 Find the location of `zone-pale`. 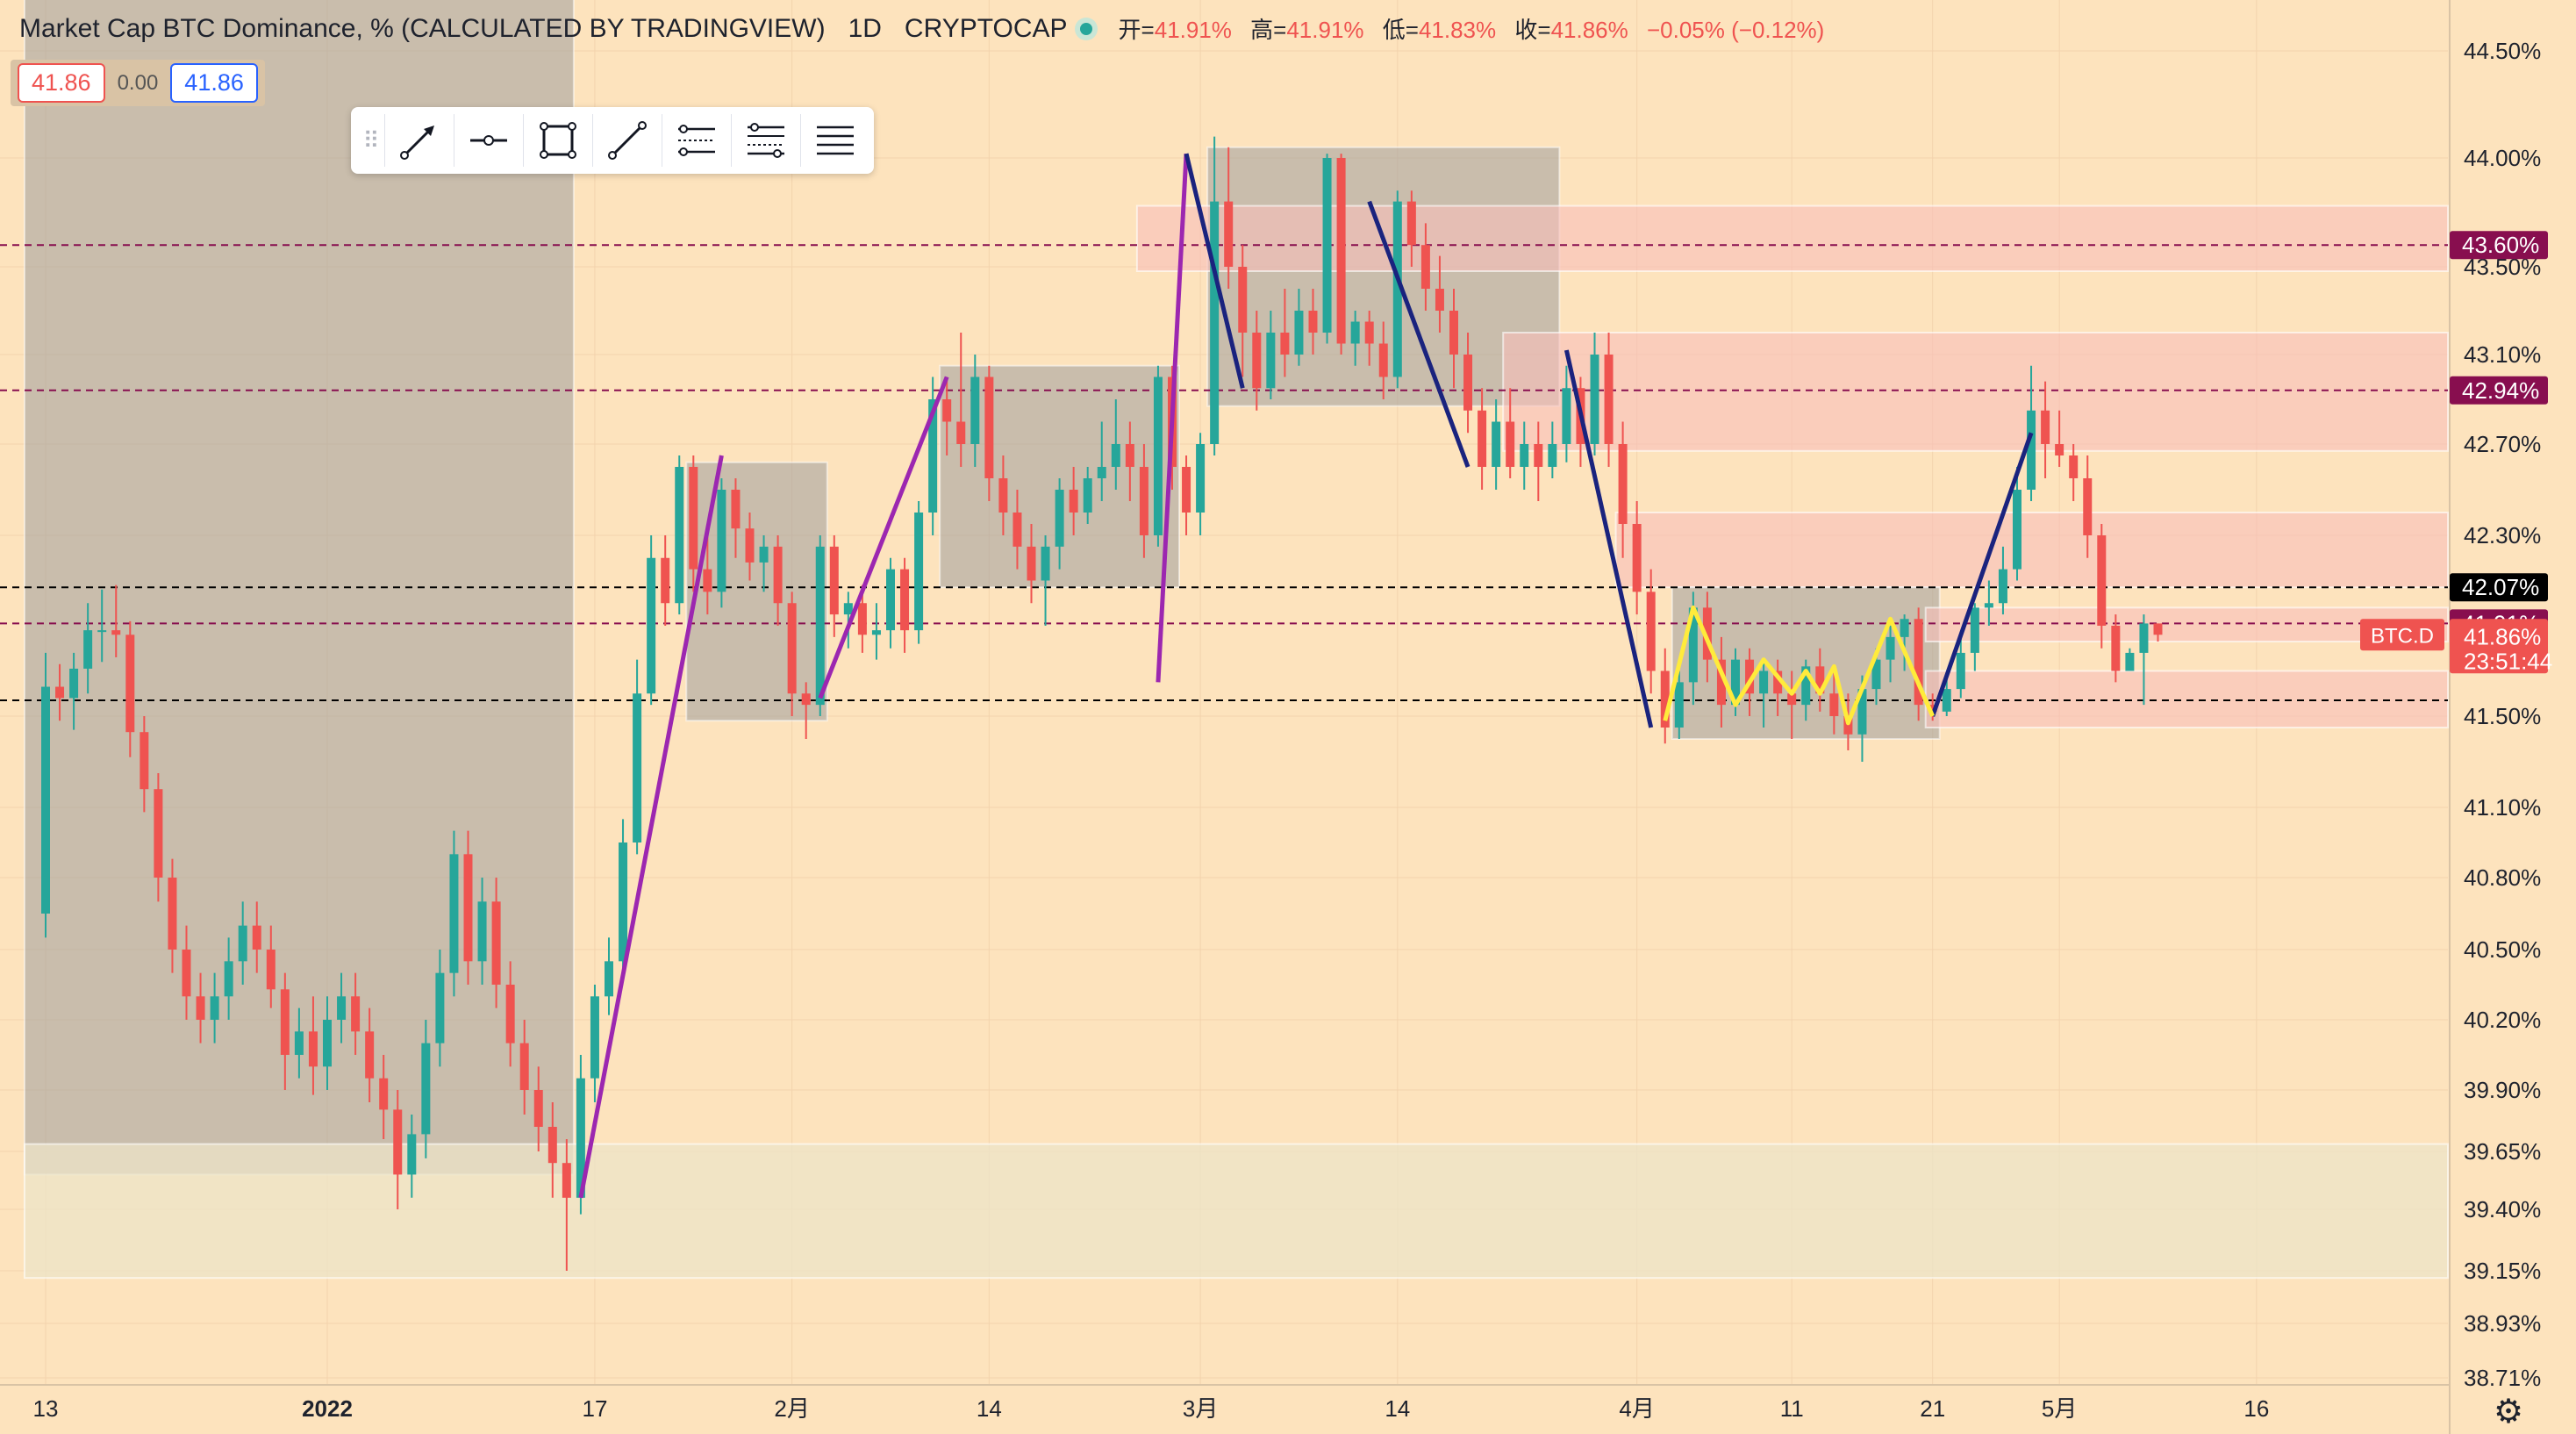

zone-pale is located at coordinates (1236, 1211).